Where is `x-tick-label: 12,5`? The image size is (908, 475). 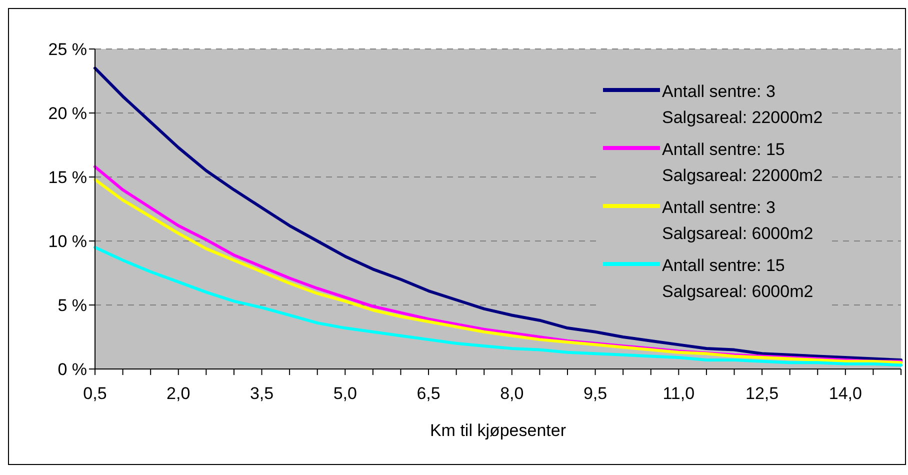 x-tick-label: 12,5 is located at coordinates (762, 394).